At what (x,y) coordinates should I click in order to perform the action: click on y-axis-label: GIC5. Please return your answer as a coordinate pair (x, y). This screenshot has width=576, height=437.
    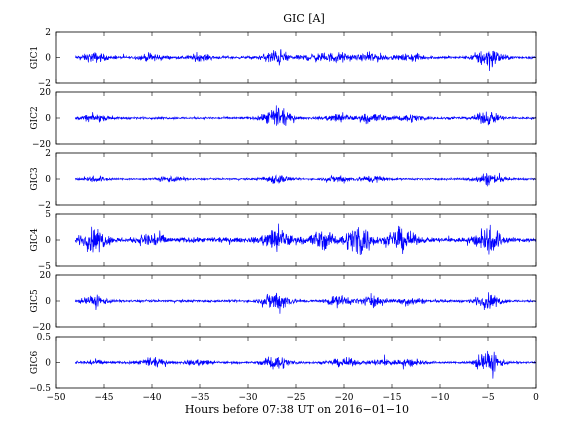
    Looking at the image, I should click on (35, 301).